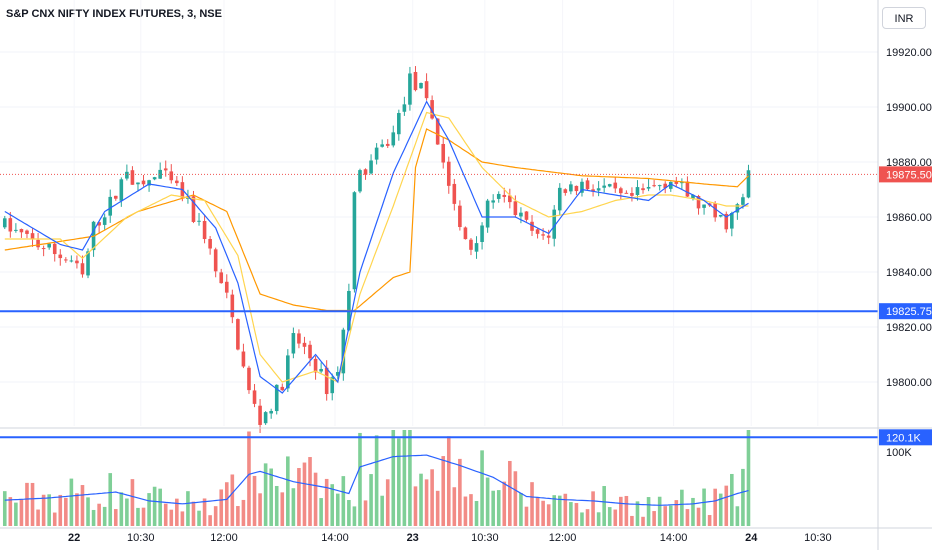  What do you see at coordinates (818, 538) in the screenshot?
I see `time-tick-label: 10:30` at bounding box center [818, 538].